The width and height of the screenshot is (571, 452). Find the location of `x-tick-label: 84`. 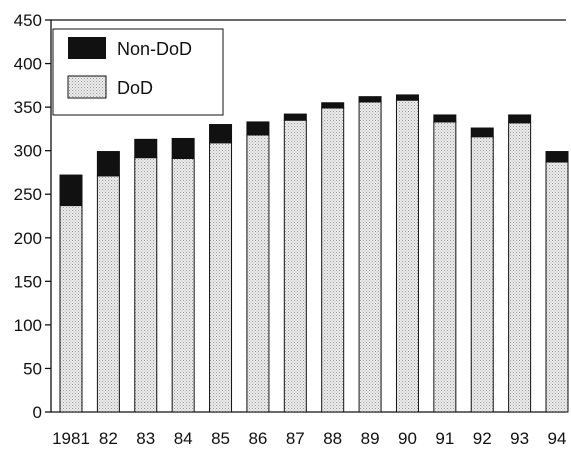

x-tick-label: 84 is located at coordinates (183, 438).